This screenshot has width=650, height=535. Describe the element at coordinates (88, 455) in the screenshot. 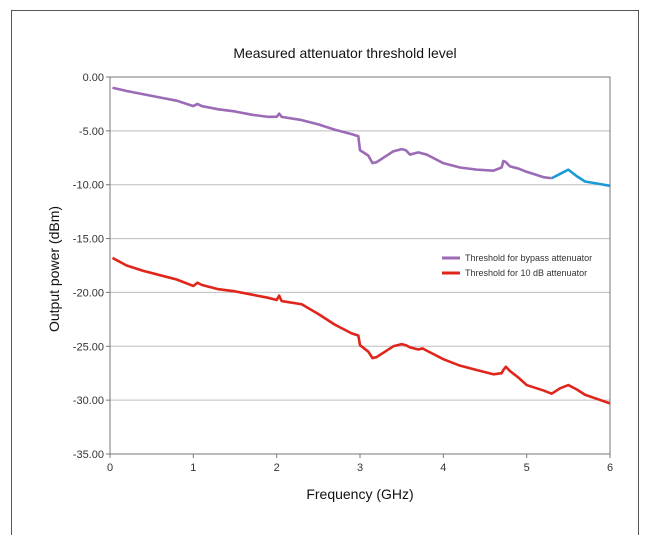

I see `y-tick-label: -35.00` at that location.